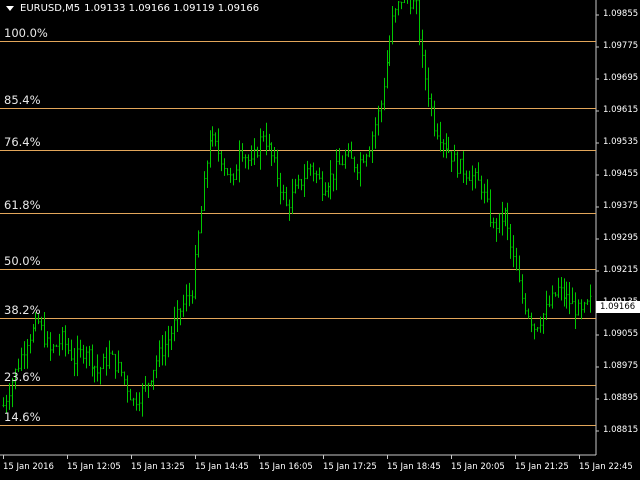 The width and height of the screenshot is (640, 480). Describe the element at coordinates (621, 270) in the screenshot. I see `price-tick-label: 1.09215` at that location.